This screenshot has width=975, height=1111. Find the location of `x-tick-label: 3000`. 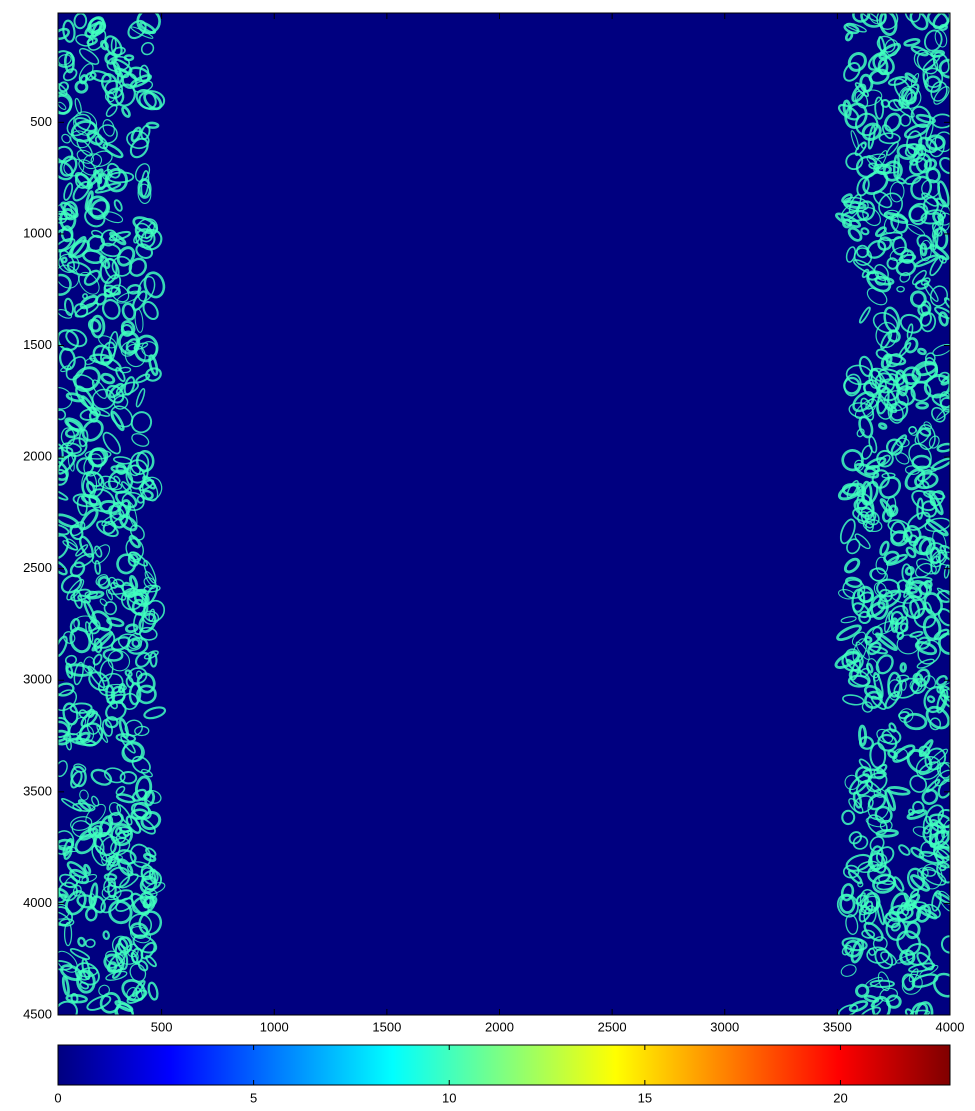

x-tick-label: 3000 is located at coordinates (724, 1026).